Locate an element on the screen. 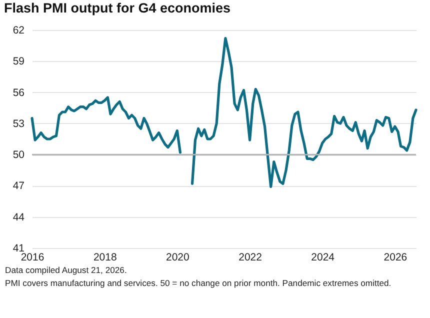 The image size is (430, 318). y-tick-label: 59 is located at coordinates (18, 62).